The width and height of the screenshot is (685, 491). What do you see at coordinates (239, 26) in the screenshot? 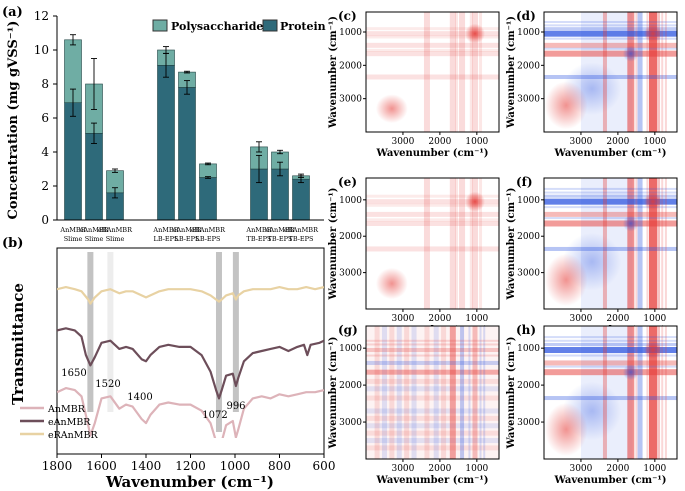
I see `panel-a-legend: Polysaccharide Protein` at bounding box center [239, 26].